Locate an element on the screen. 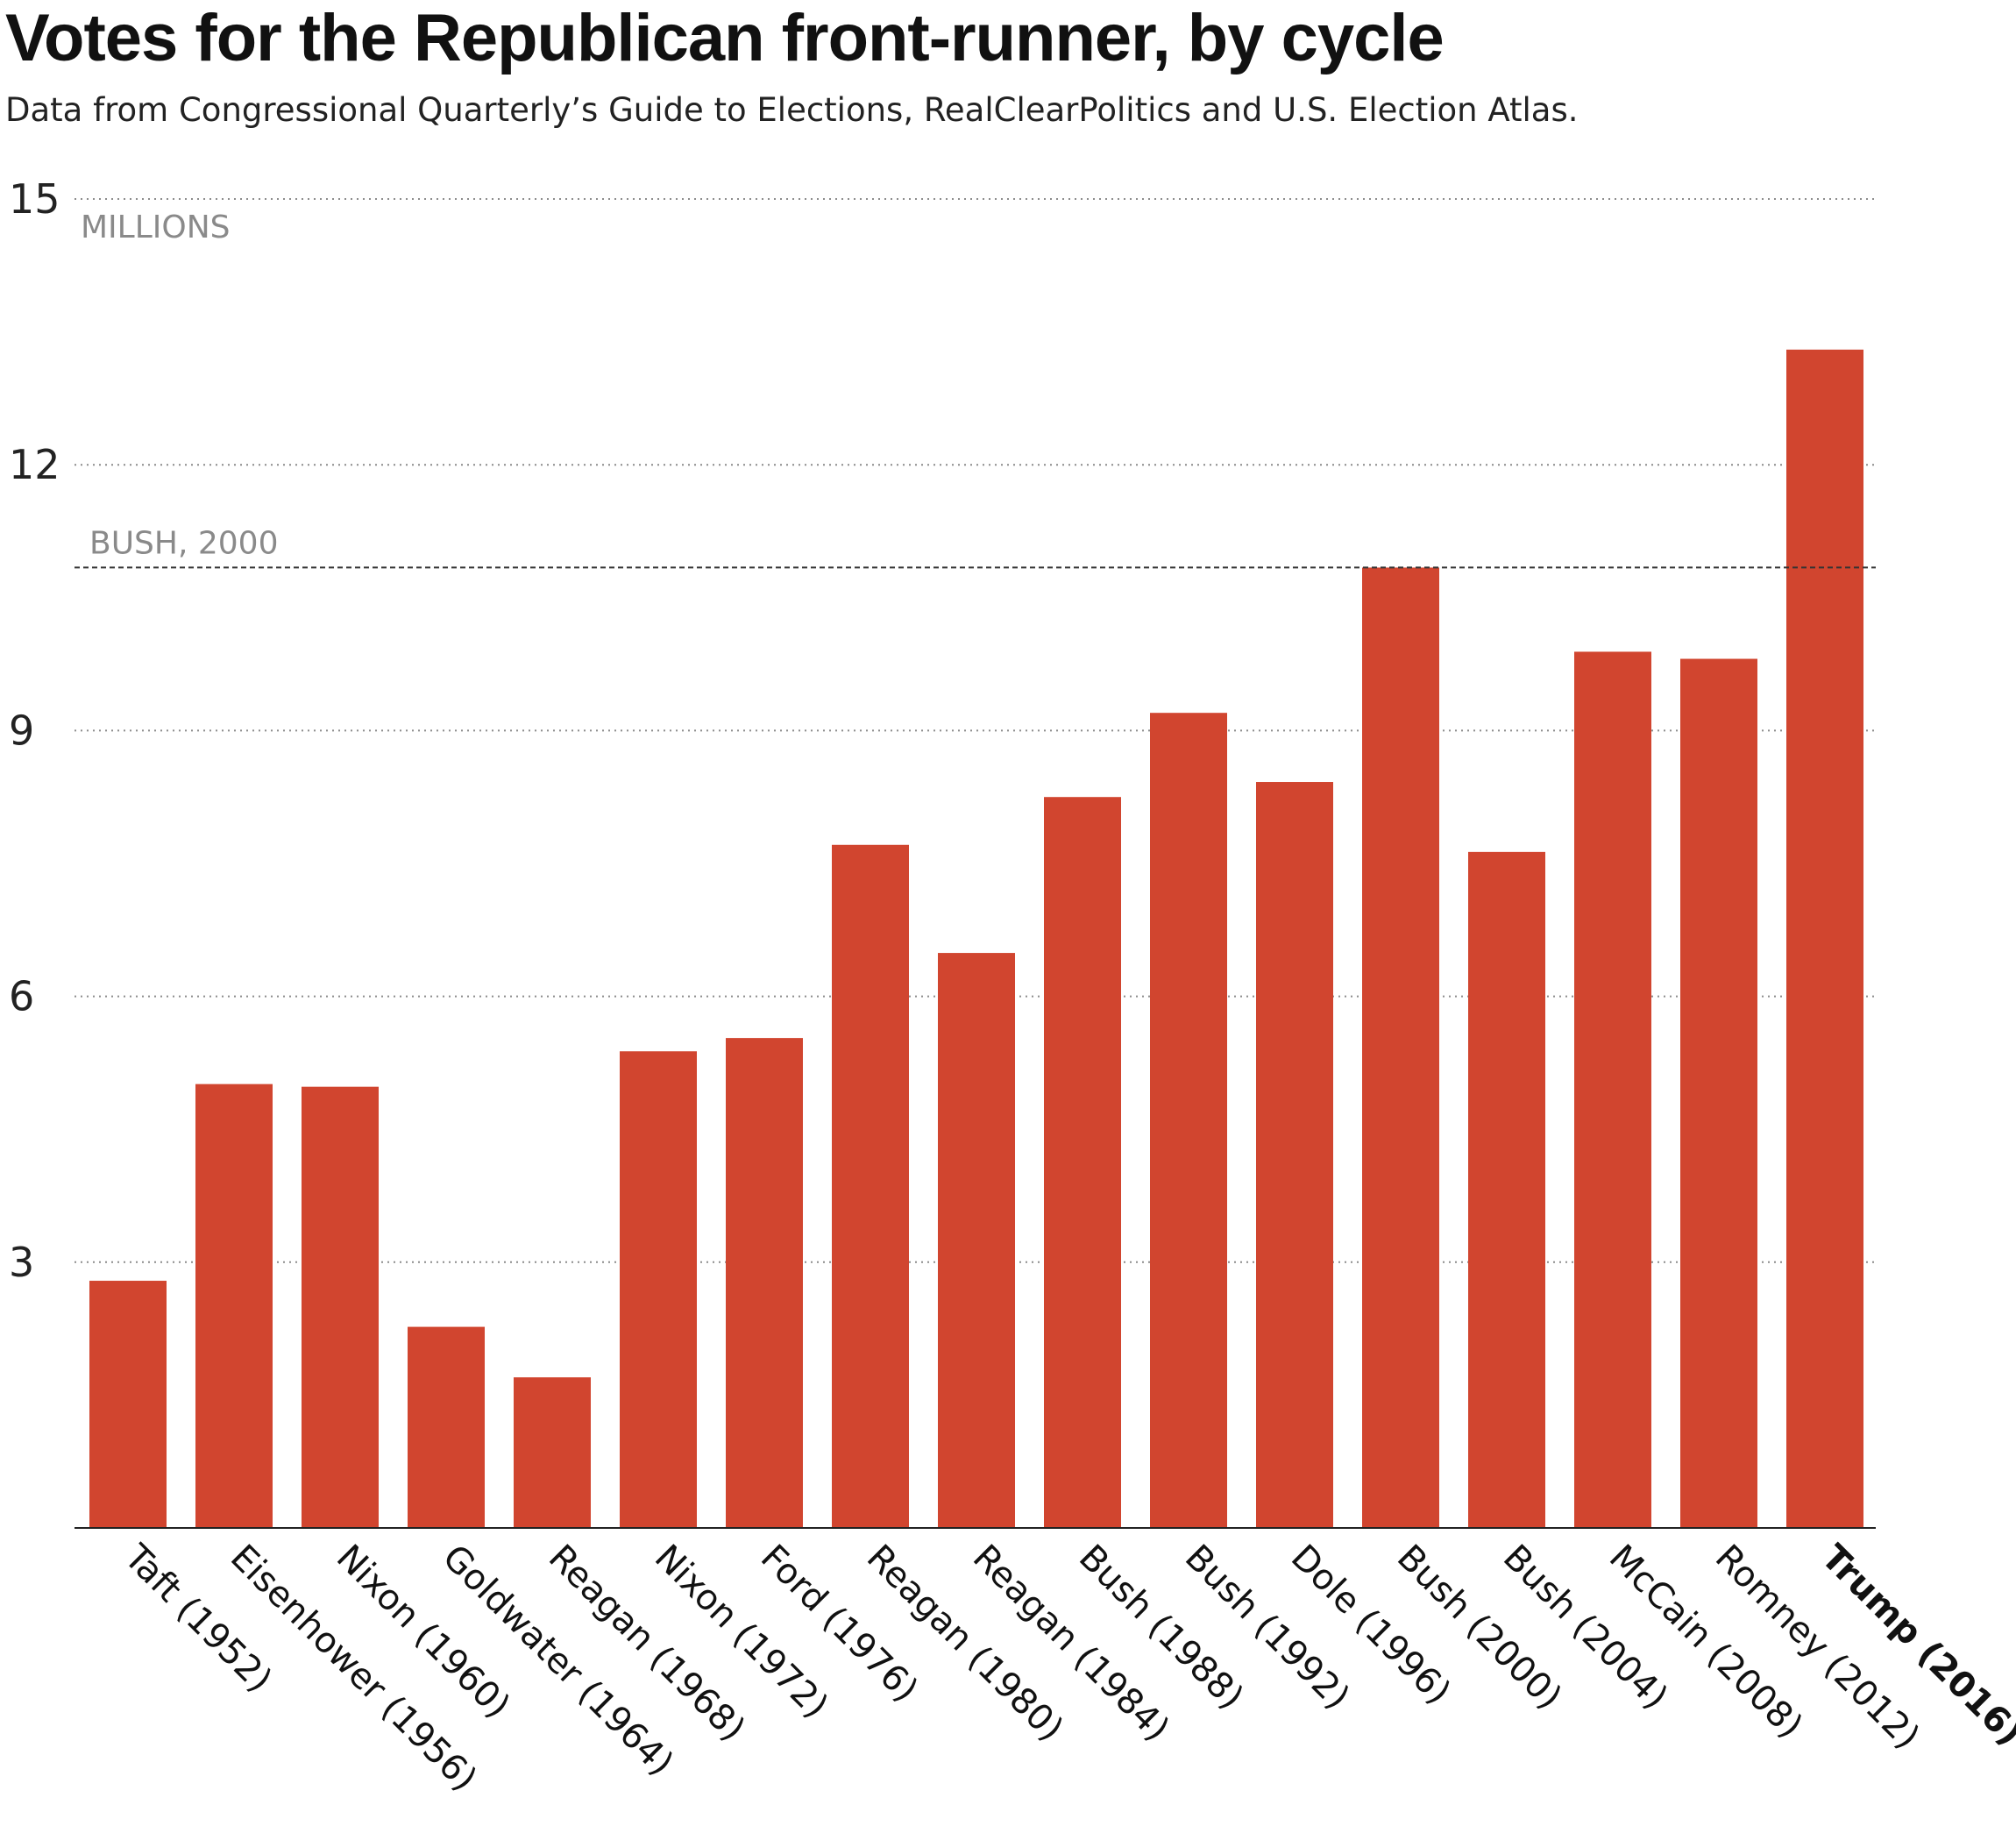 The image size is (2016, 1826). x-category-label: Reagan (1968) is located at coordinates (647, 1644).